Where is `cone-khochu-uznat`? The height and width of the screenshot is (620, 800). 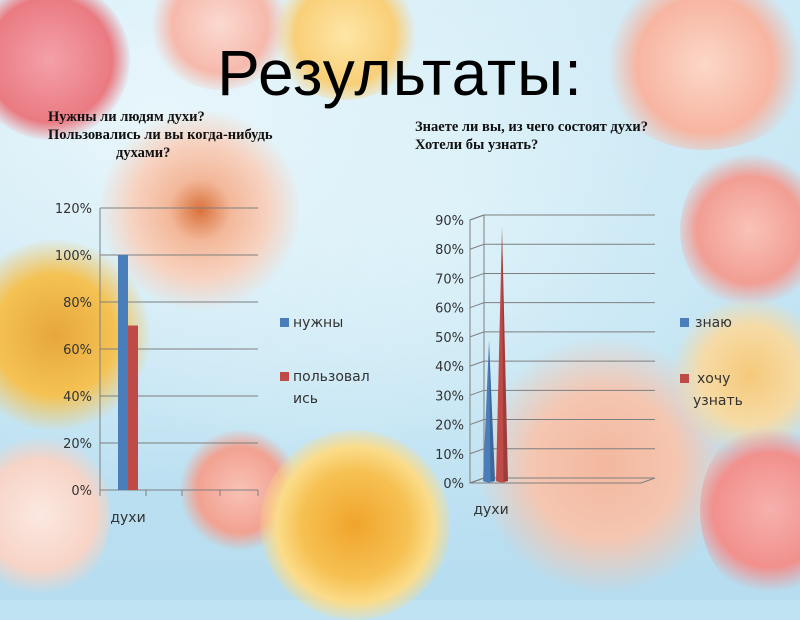
cone-khochu-uznat is located at coordinates (502, 354).